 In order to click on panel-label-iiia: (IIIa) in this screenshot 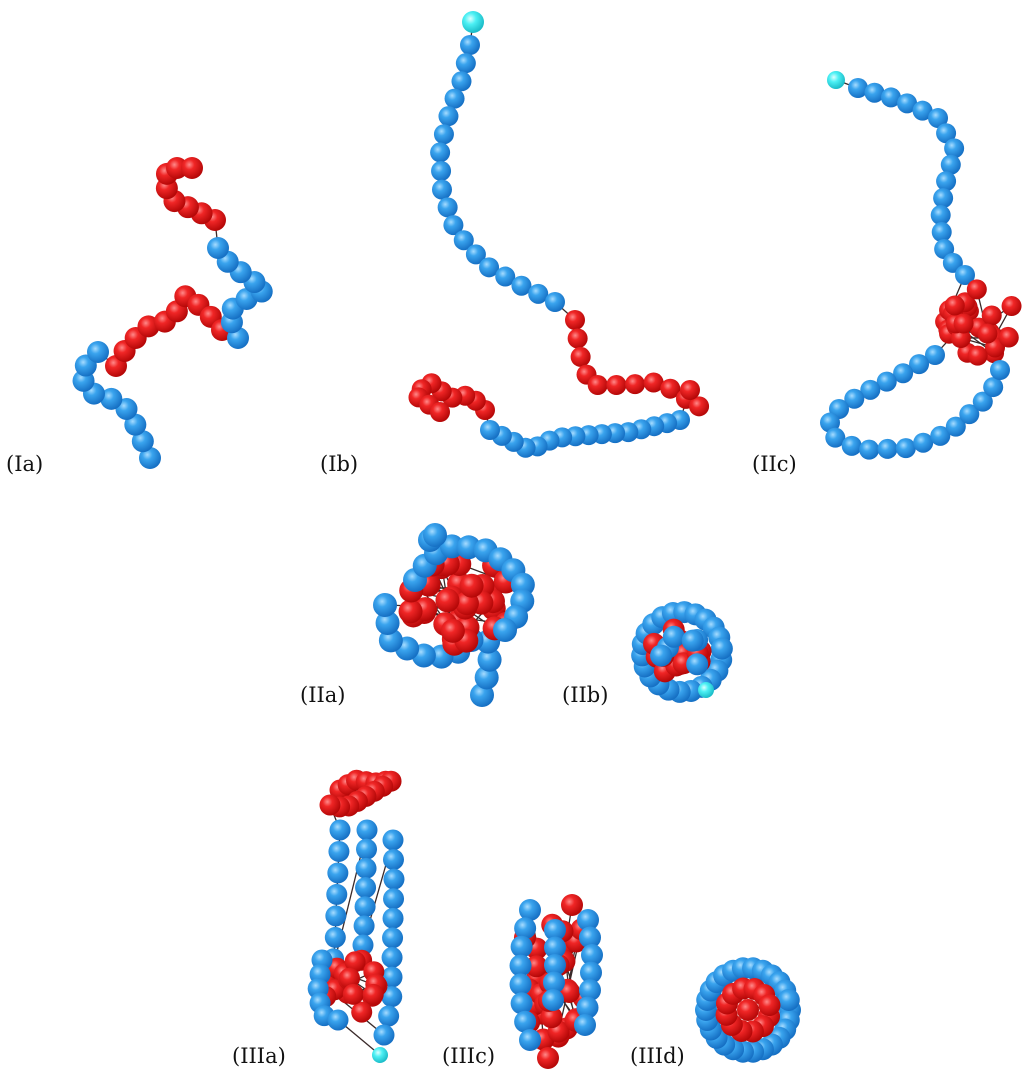, I will do `click(259, 1056)`.